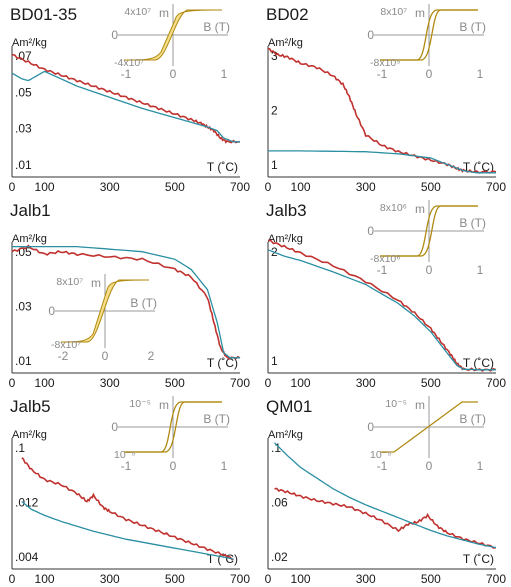  What do you see at coordinates (23, 307) in the screenshot?
I see `y-tick-label: .03` at bounding box center [23, 307].